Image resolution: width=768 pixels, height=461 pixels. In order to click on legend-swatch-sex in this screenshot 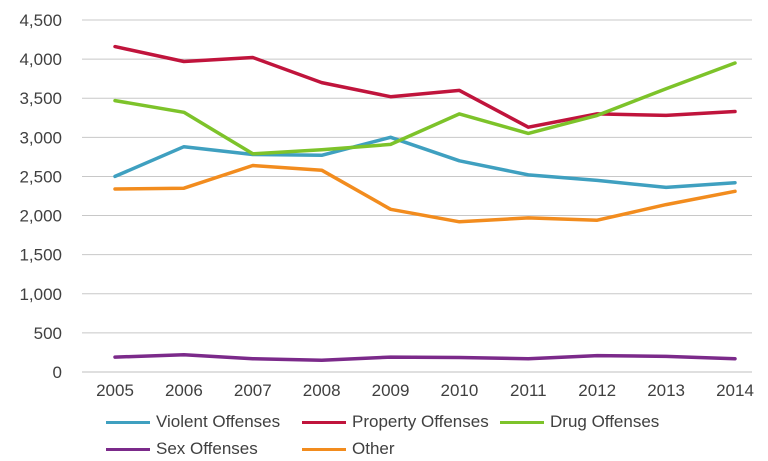, I will do `click(128, 449)`.